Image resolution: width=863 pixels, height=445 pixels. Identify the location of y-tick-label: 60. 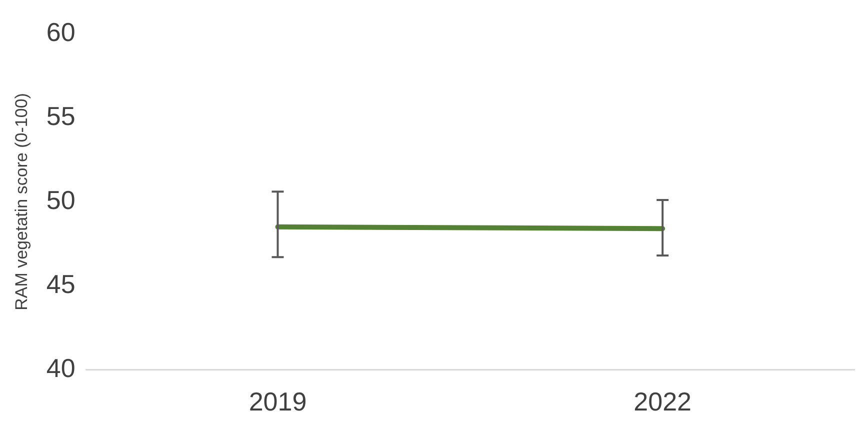
(61, 31).